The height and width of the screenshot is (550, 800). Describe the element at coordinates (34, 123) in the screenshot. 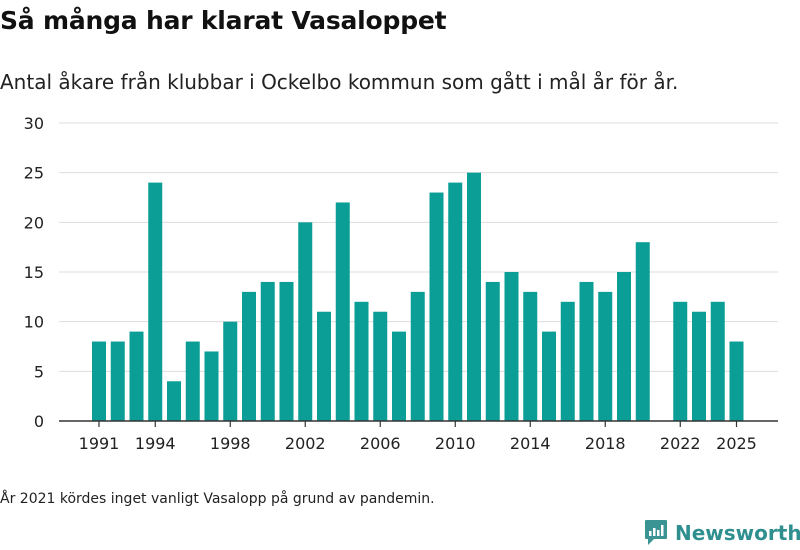

I see `y-tick-label: 30` at that location.